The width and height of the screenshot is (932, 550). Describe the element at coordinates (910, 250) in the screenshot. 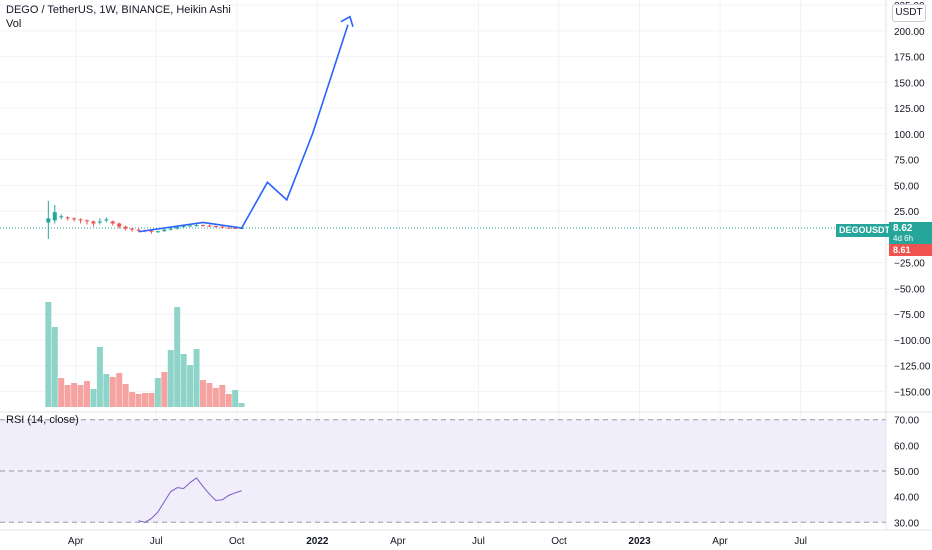

I see `low-price-tag: 8.61` at that location.